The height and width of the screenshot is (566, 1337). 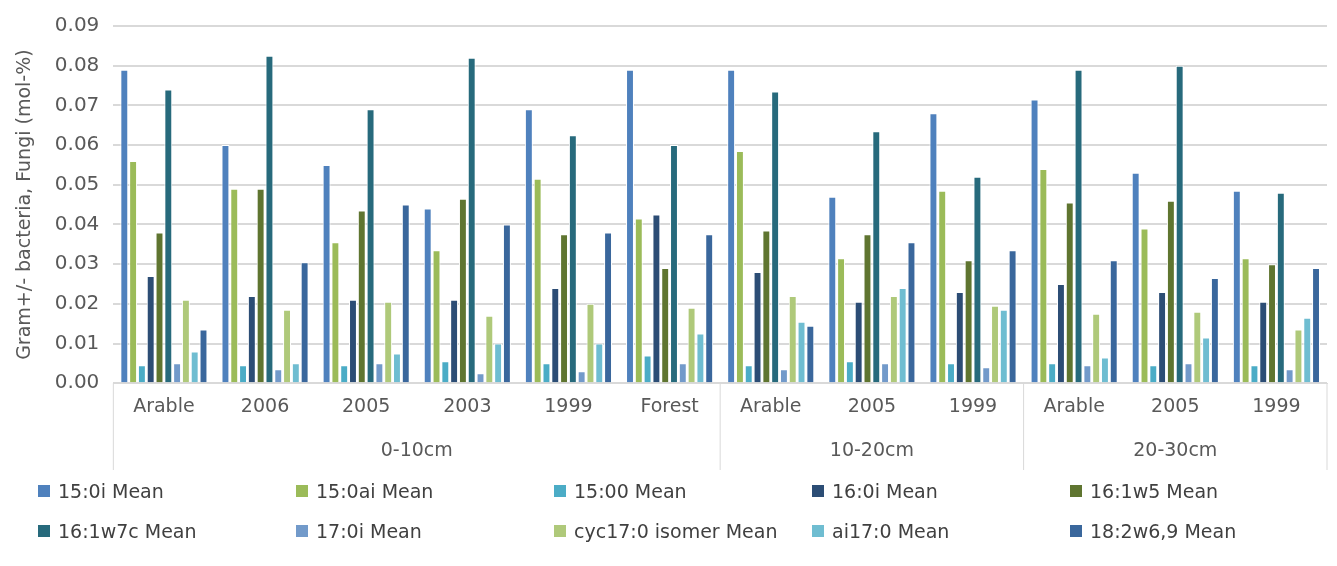 What do you see at coordinates (669, 404) in the screenshot?
I see `x-tick-label: Forest` at bounding box center [669, 404].